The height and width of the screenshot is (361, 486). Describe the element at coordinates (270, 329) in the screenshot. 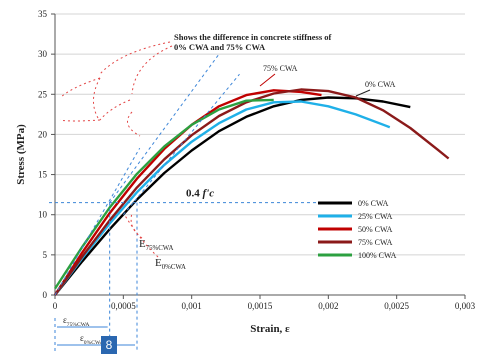

I see `x-axis-label: Strain, ε` at that location.